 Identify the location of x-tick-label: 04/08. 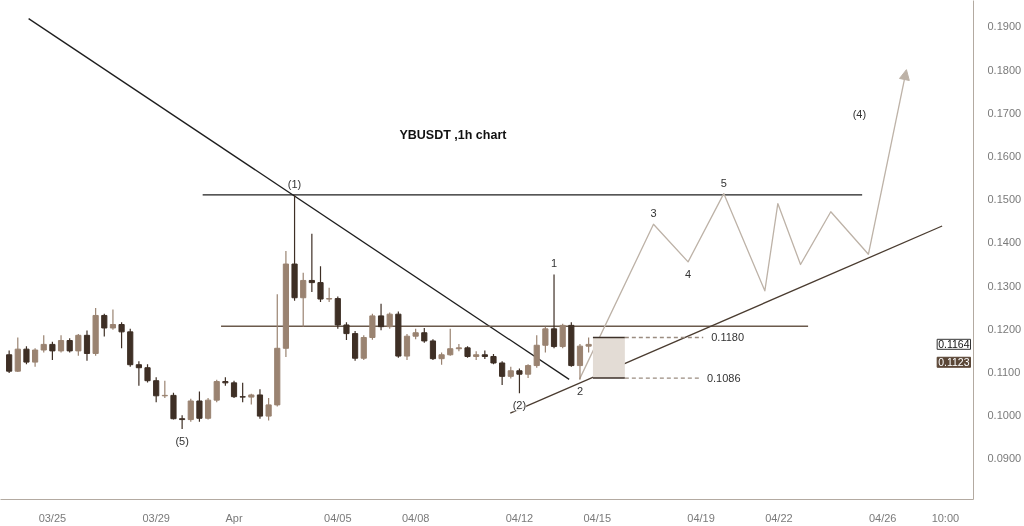
(415, 517).